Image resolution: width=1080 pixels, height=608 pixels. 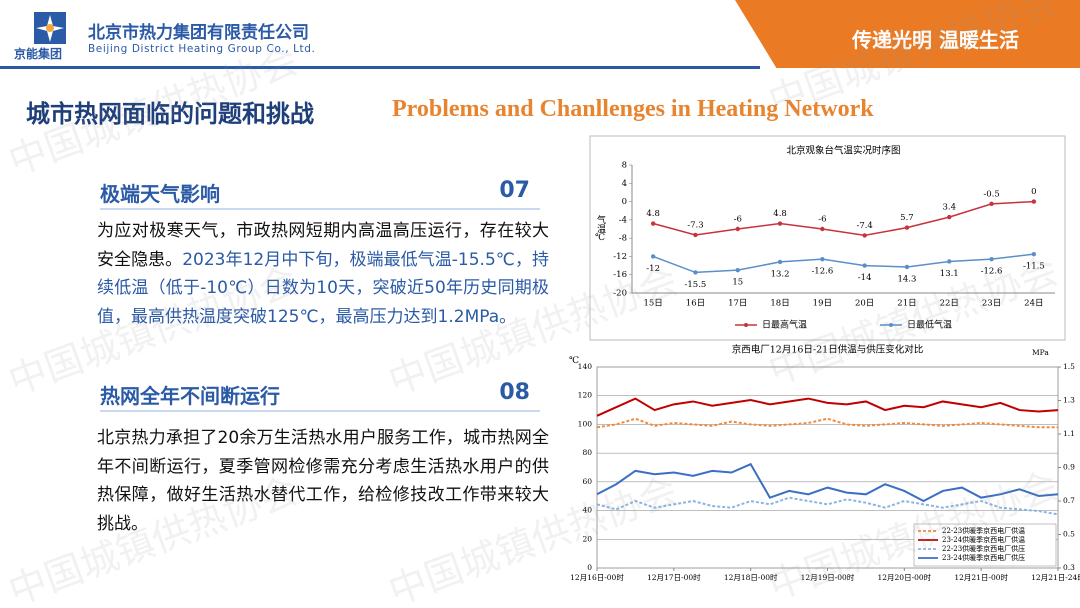 What do you see at coordinates (983, 557) in the screenshot?
I see `legend-label: 23-24供暖季京西电厂供压` at bounding box center [983, 557].